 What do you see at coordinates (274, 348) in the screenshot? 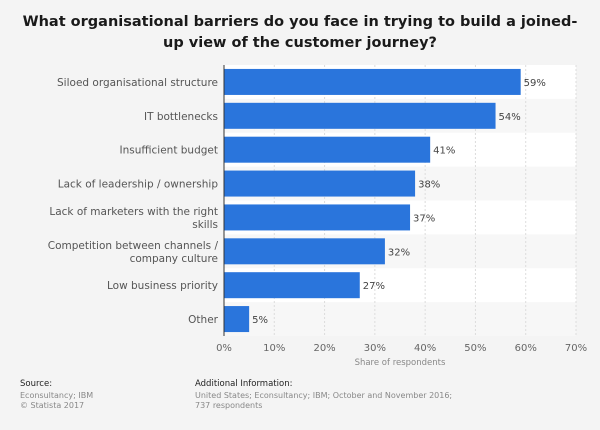
I see `x-tick-label: 10%` at bounding box center [274, 348].